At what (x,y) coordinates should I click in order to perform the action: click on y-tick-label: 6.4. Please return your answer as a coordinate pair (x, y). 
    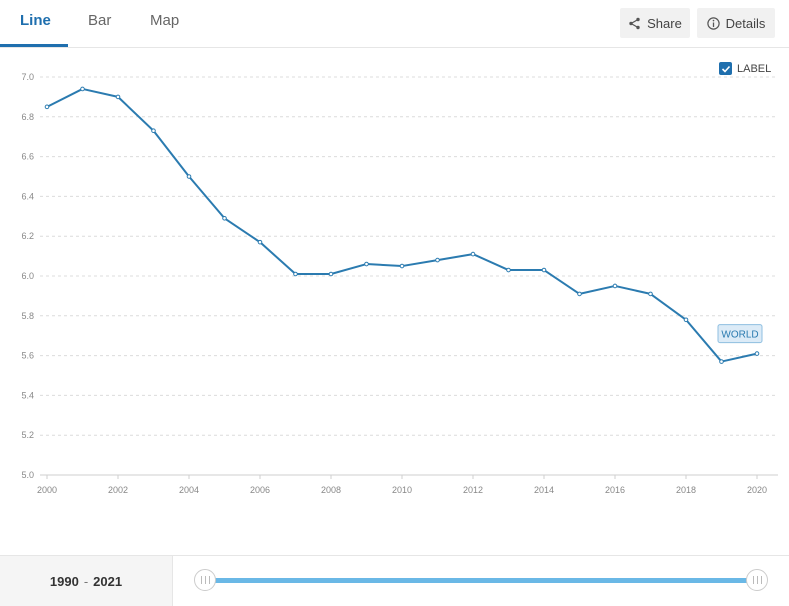
    Looking at the image, I should click on (27, 196).